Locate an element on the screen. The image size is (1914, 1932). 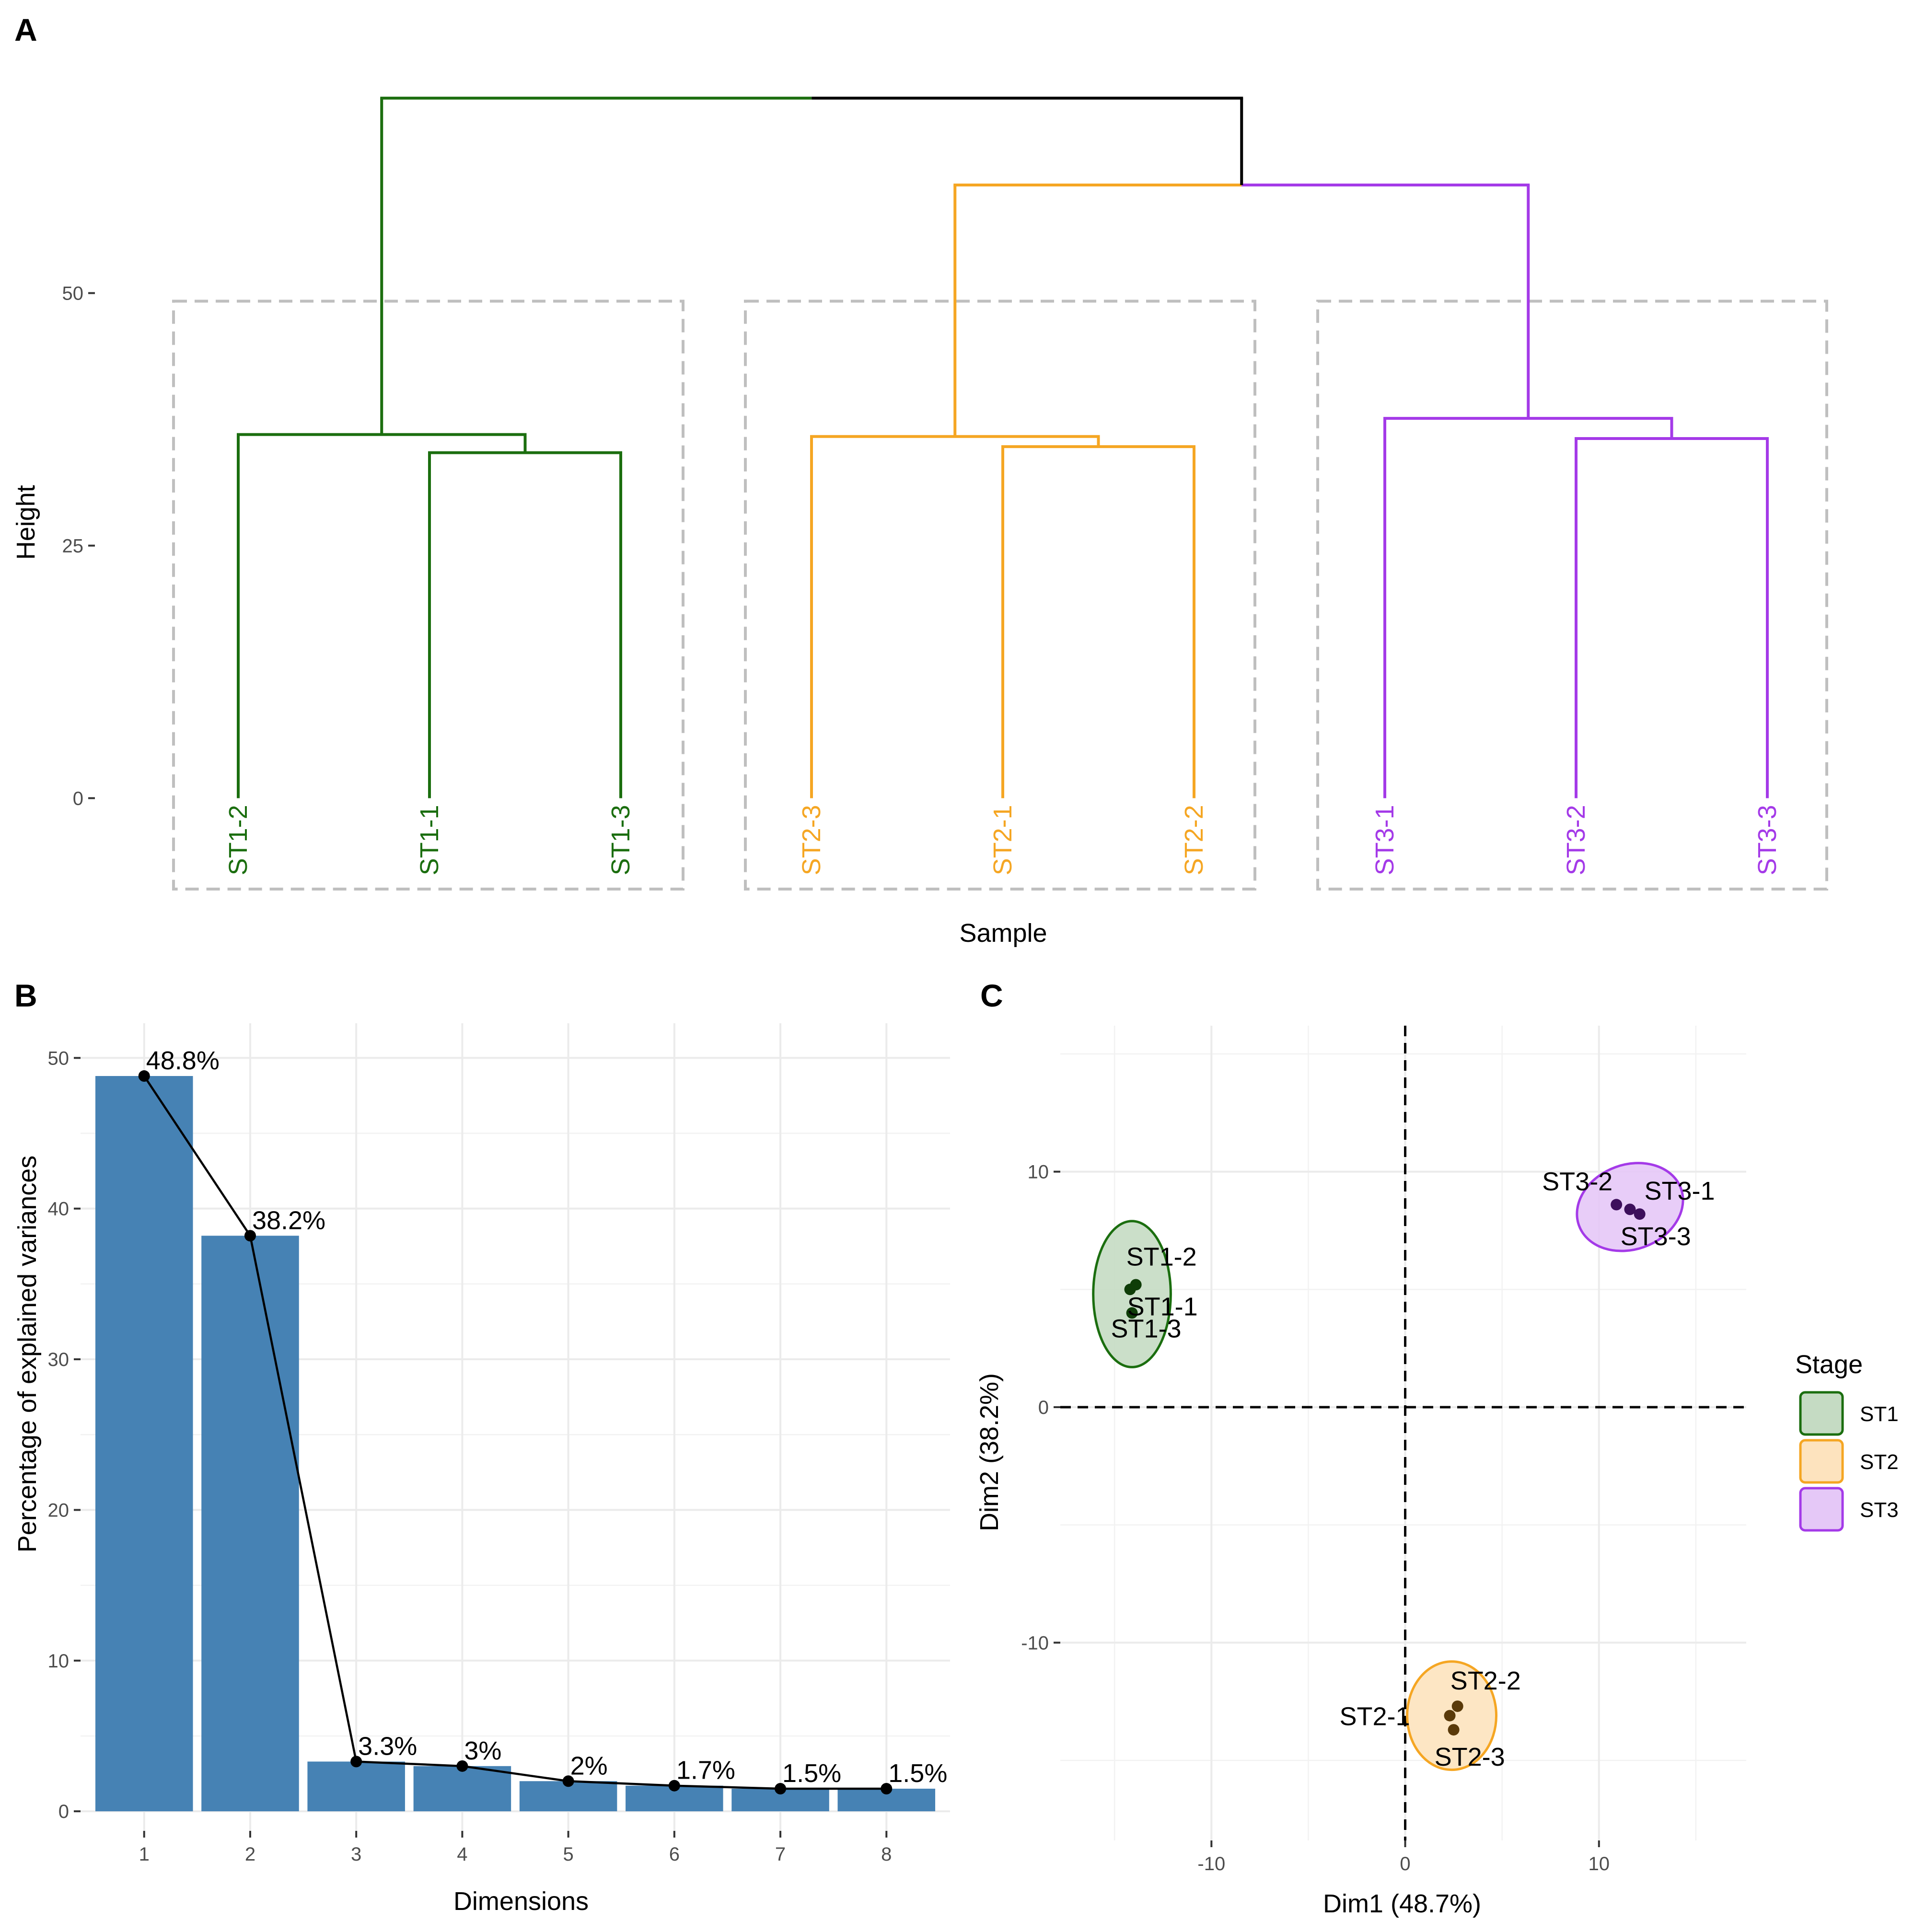
pca-point-label: ST1-3 is located at coordinates (1146, 1328).